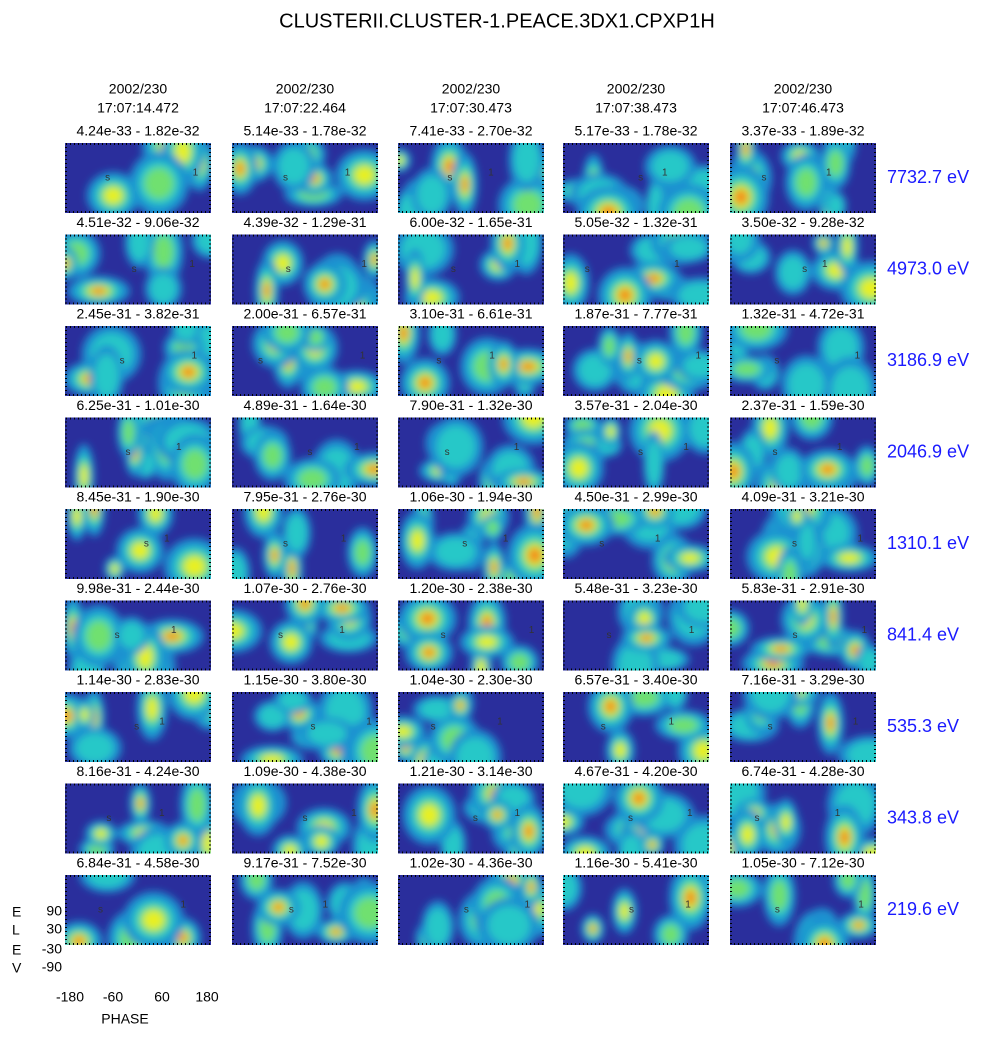  What do you see at coordinates (207, 997) in the screenshot?
I see `x-tick-label: 180` at bounding box center [207, 997].